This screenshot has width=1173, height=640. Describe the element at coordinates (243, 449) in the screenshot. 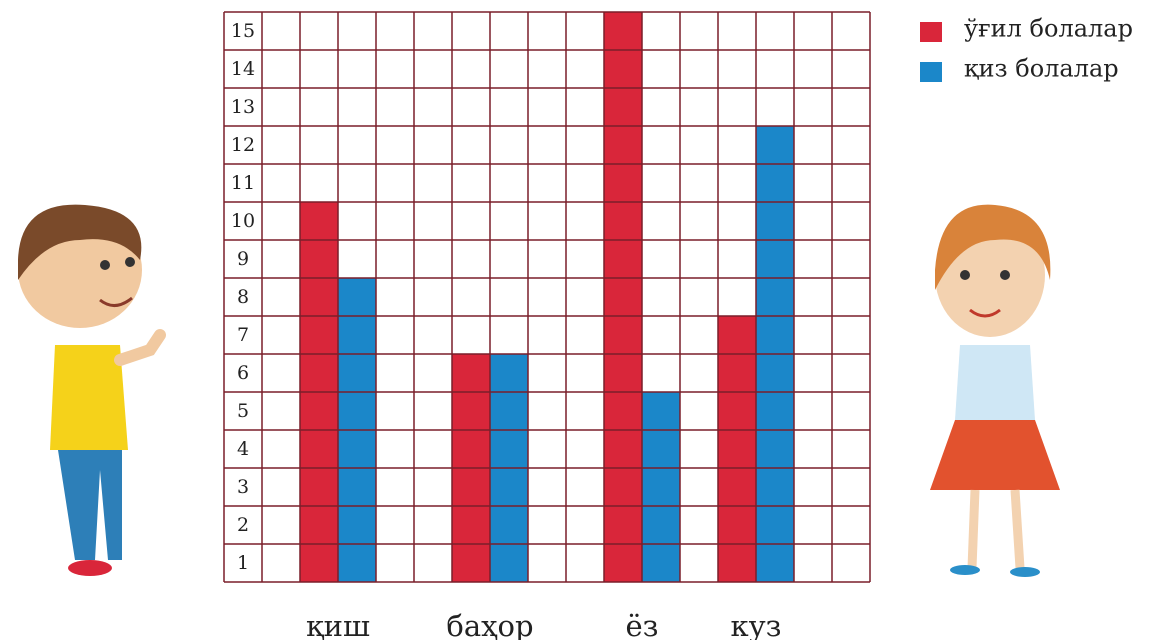

I see `y-tick-label: 4` at that location.